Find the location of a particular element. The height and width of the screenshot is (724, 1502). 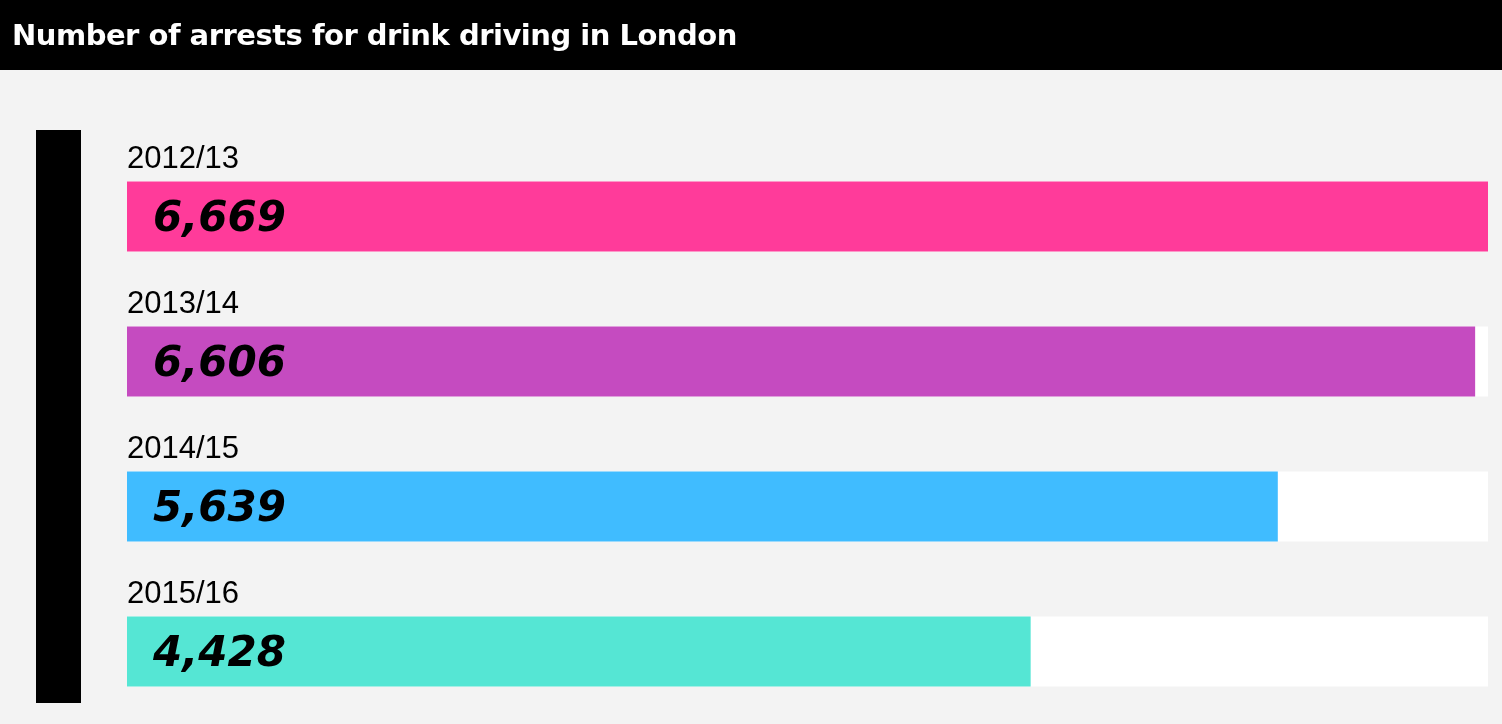

data-label: 4,428 is located at coordinates (219, 651).